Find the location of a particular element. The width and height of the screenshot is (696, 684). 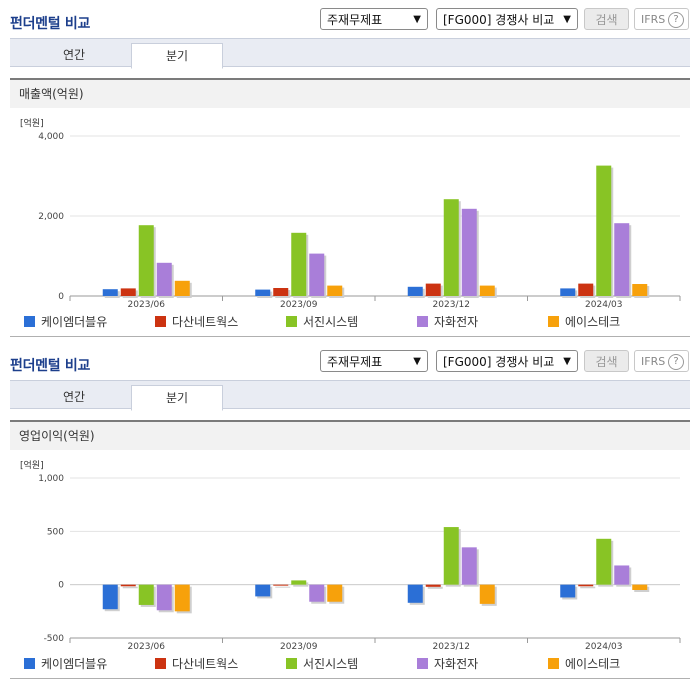

metric-label: 영업이익(억원) is located at coordinates (350, 435).